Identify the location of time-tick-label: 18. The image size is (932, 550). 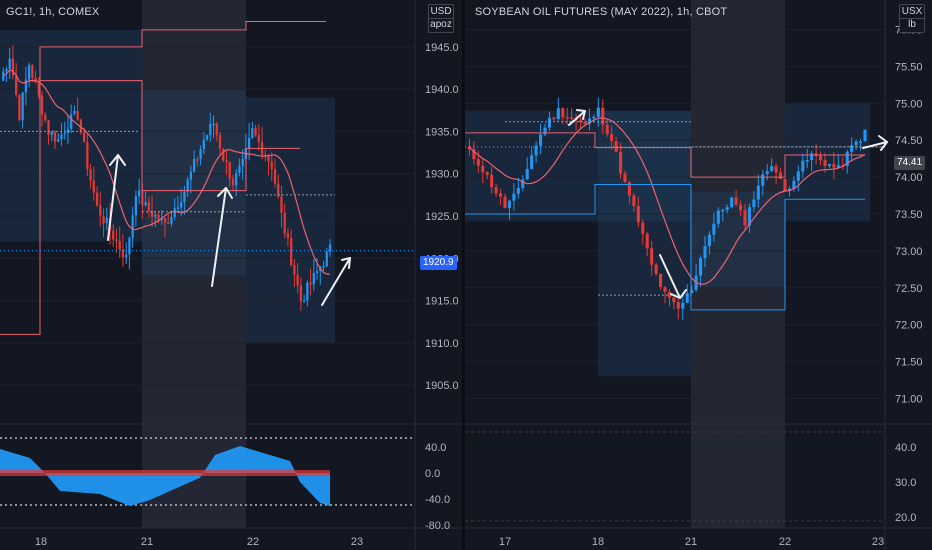
(41, 542).